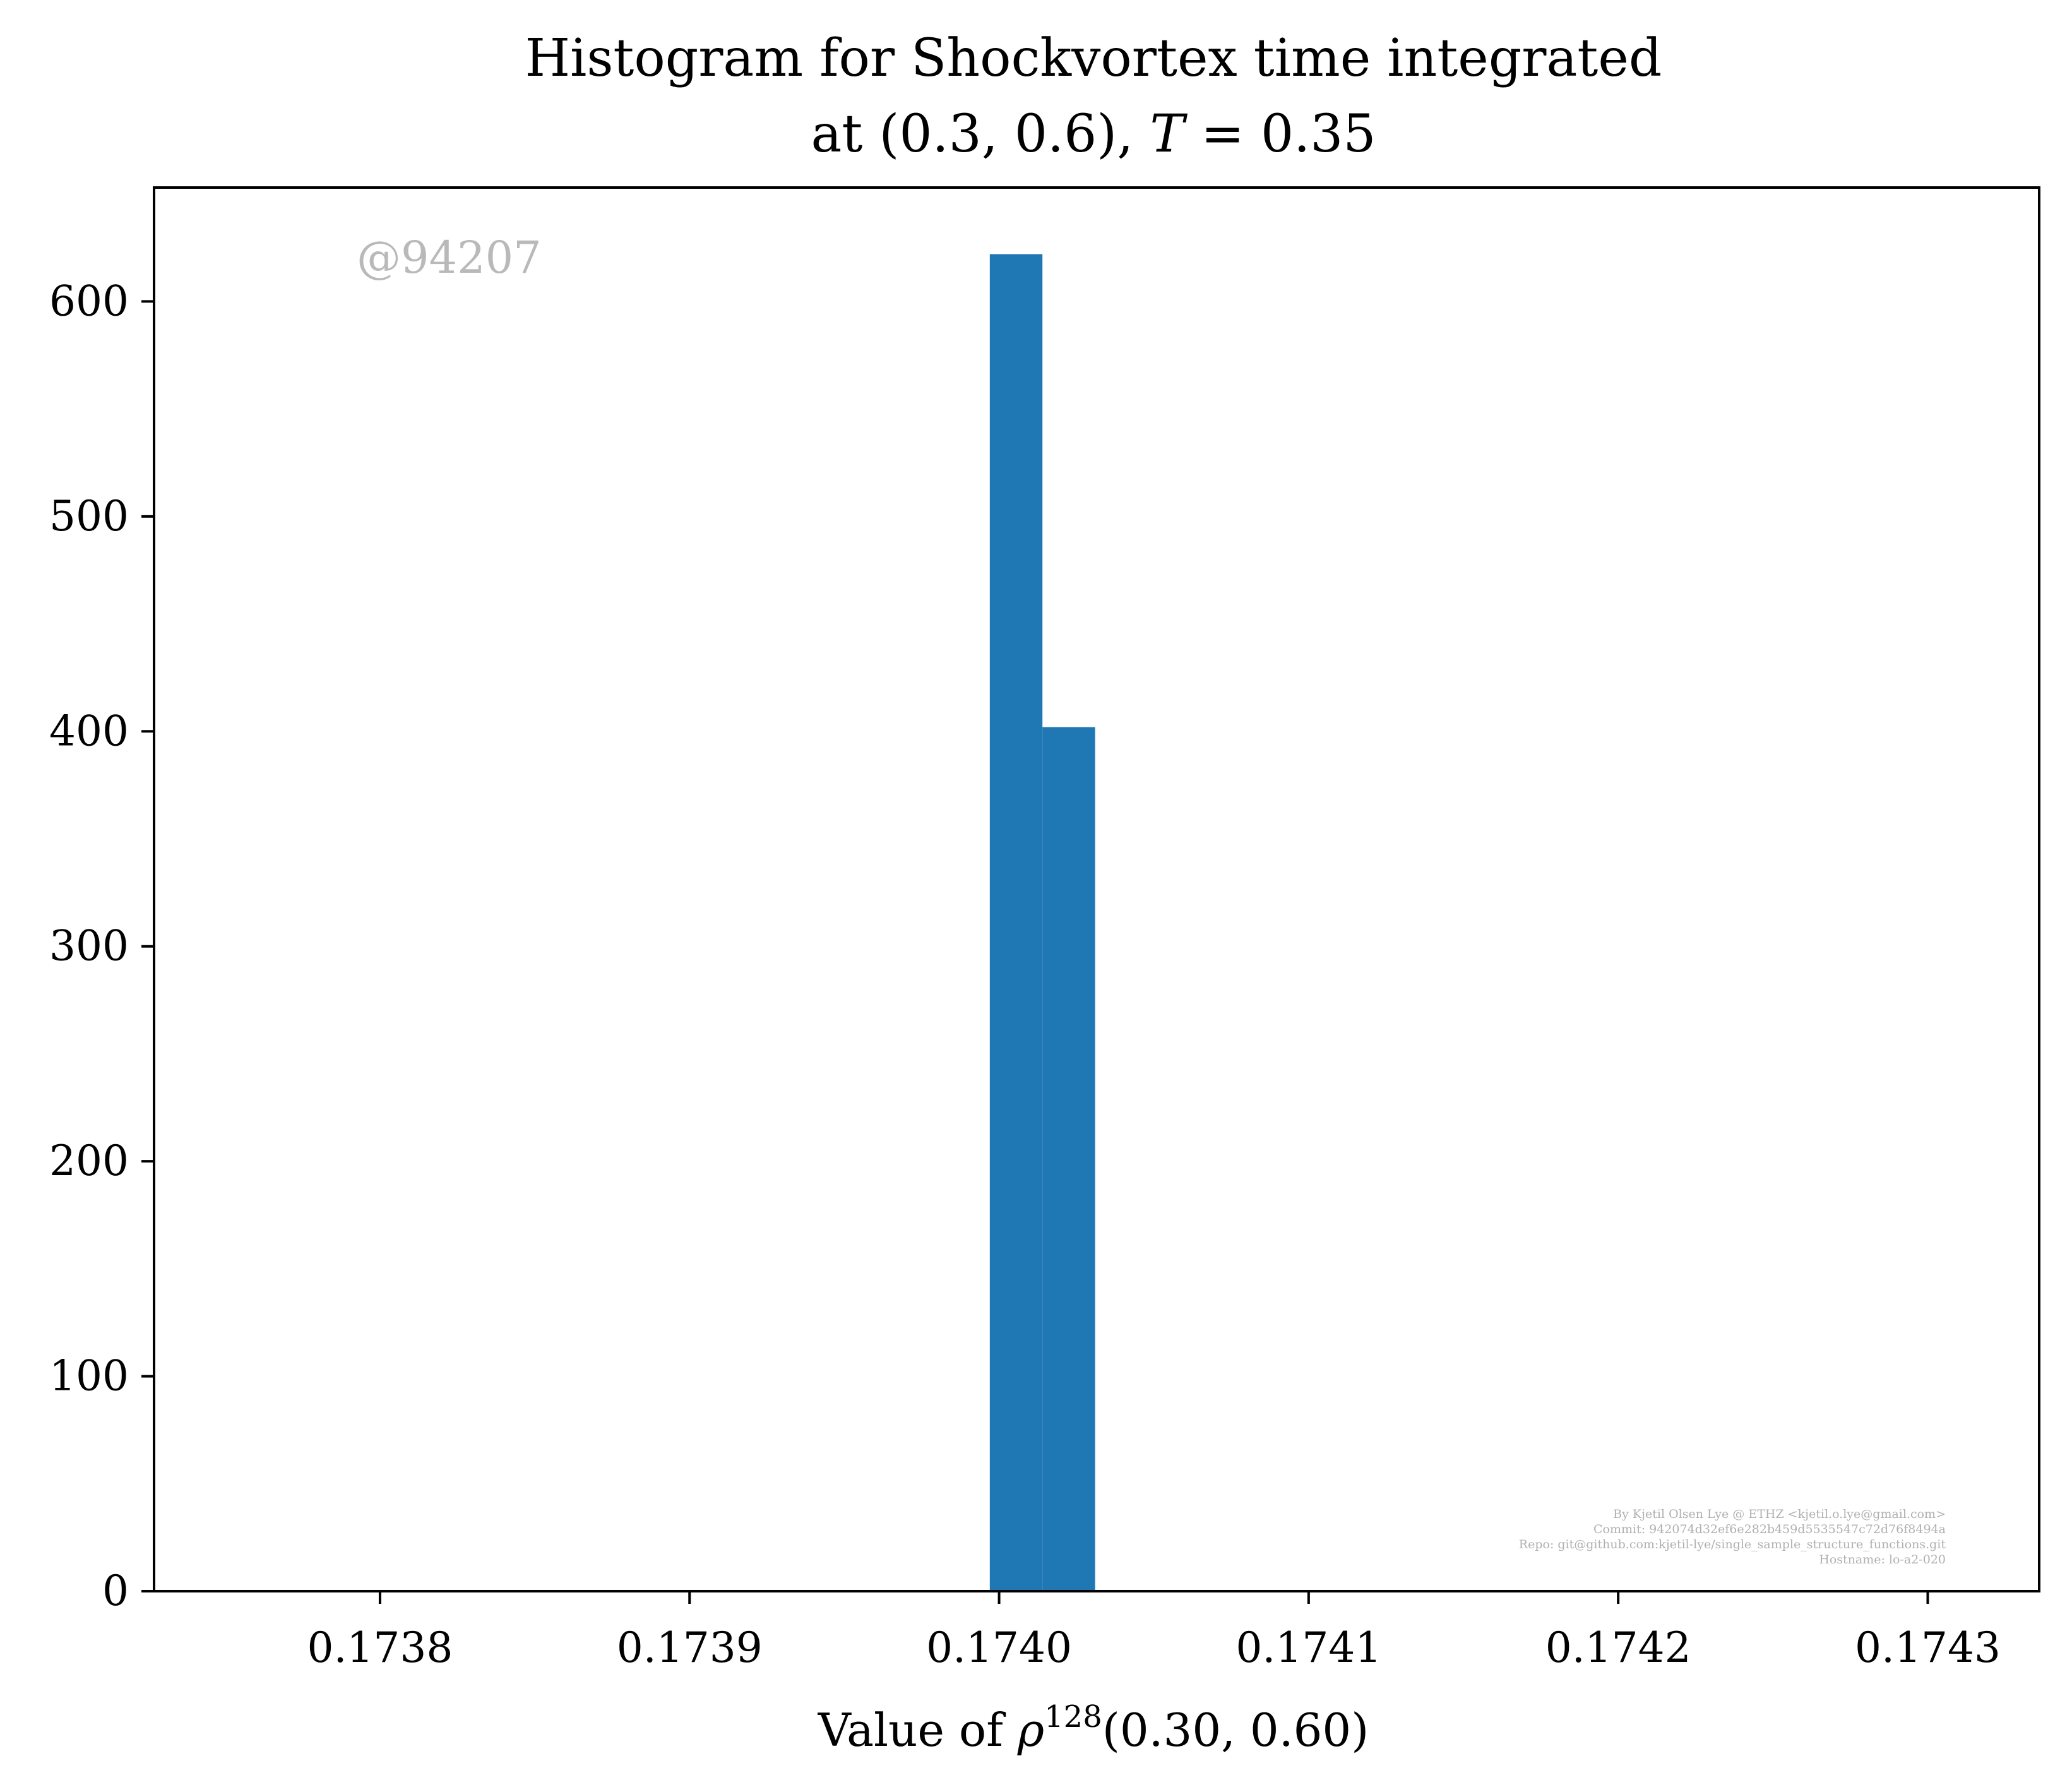 The image size is (2072, 1792). I want to click on x-tick-label: 0.1739, so click(690, 1647).